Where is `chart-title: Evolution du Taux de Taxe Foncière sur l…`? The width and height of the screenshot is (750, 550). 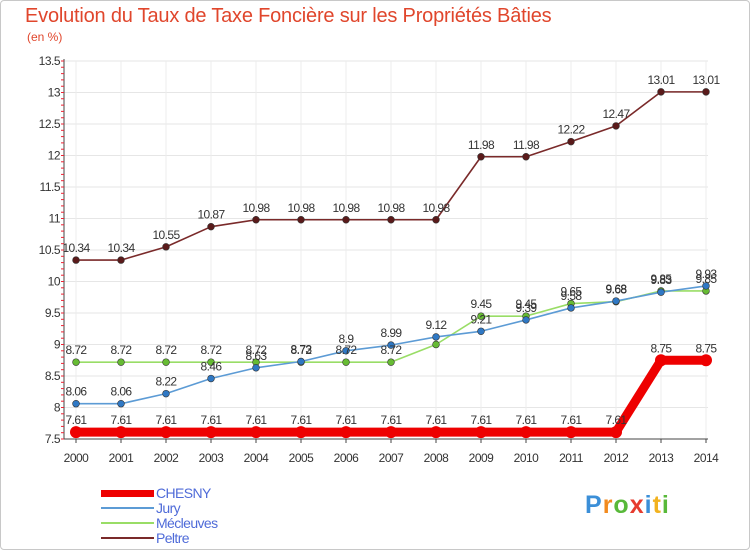
chart-title: Evolution du Taux de Taxe Foncière sur l… is located at coordinates (288, 16).